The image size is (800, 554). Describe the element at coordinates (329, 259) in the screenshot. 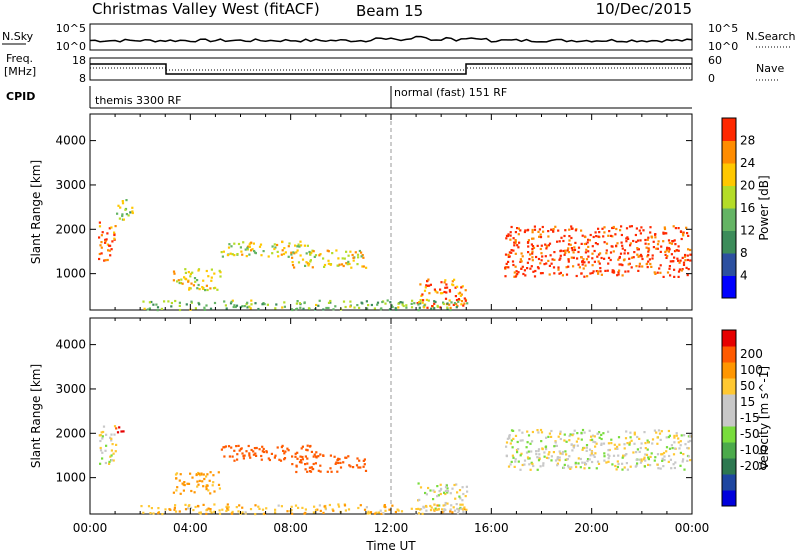

I see `echo-region` at that location.